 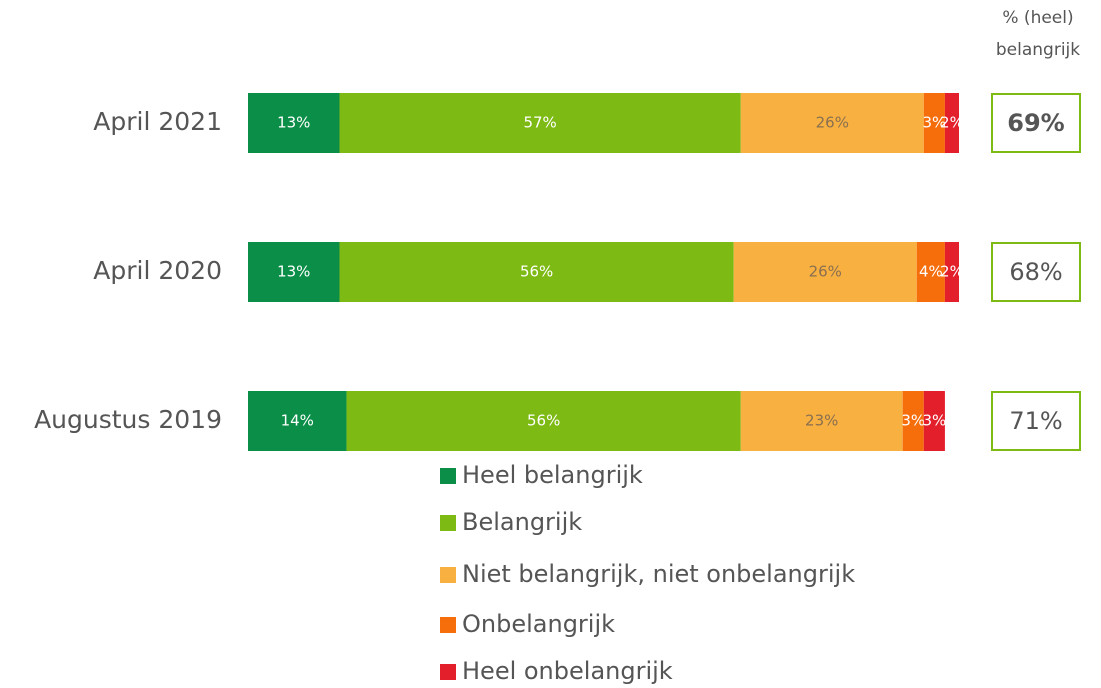 I want to click on data-label: 23%, so click(x=821, y=421).